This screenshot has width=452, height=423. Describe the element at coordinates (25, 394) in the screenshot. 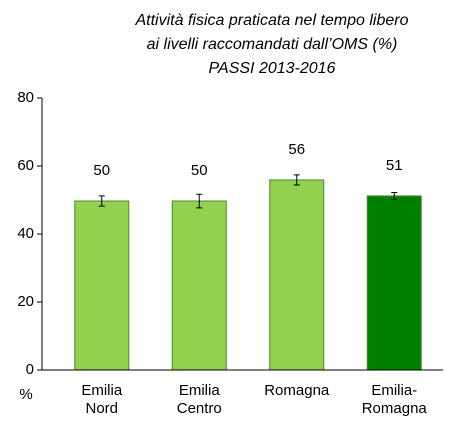

I see `y-axis-label: %` at that location.